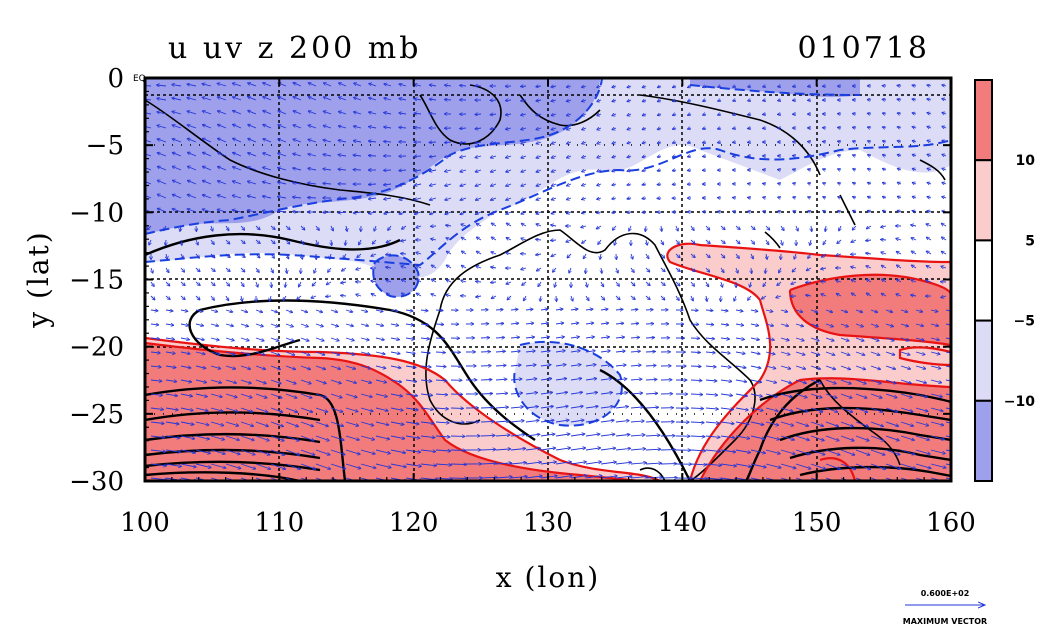 The image size is (1056, 631). What do you see at coordinates (1024, 322) in the screenshot?
I see `colorbar-label: −5` at bounding box center [1024, 322].